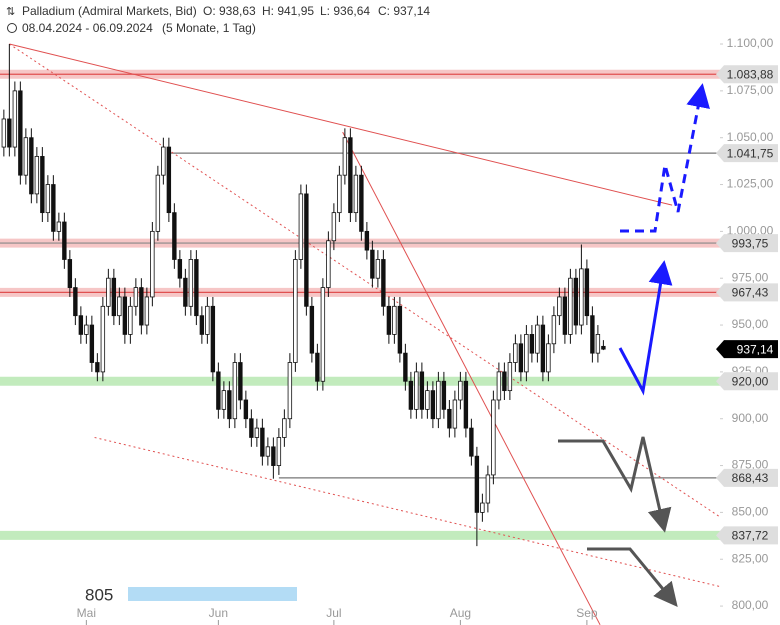  I want to click on level-label: 993,75, so click(750, 243).